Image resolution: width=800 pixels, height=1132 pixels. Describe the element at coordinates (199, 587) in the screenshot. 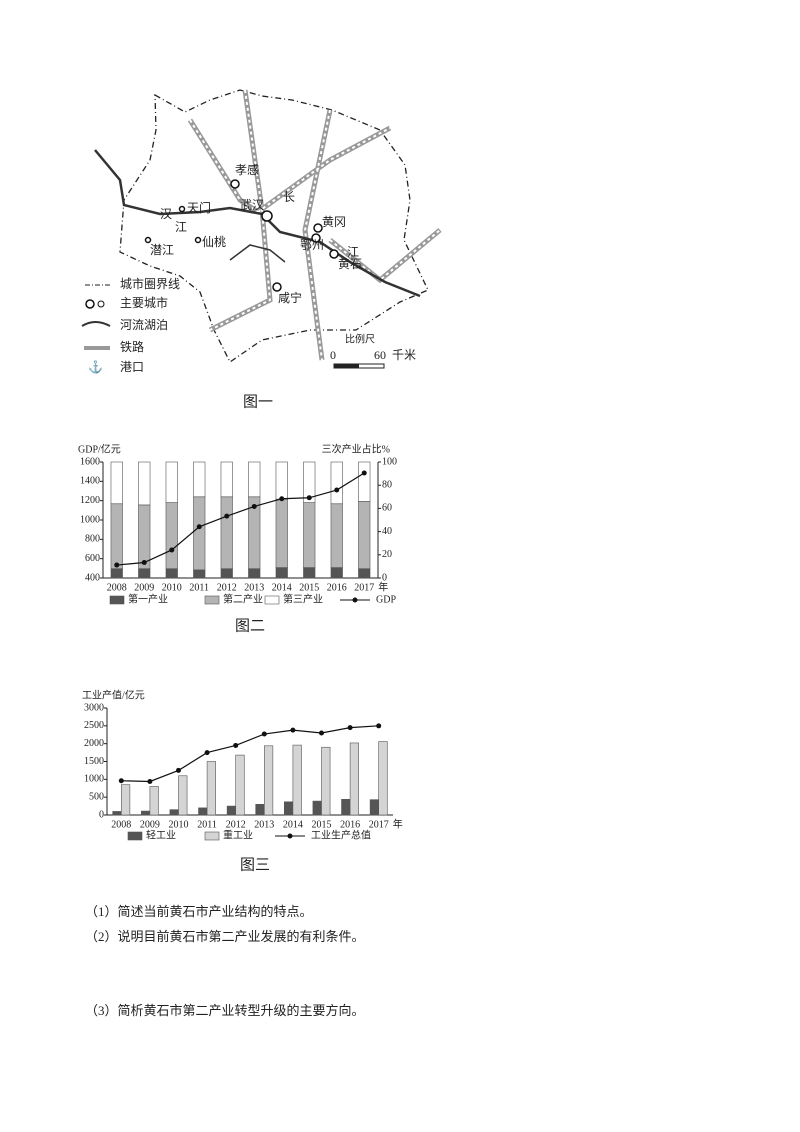

I see `x-tick-label: 2011` at that location.